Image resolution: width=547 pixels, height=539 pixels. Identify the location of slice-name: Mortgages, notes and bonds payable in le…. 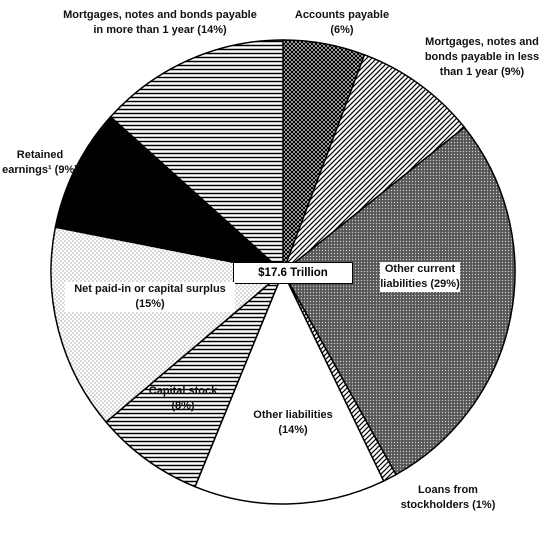
(482, 57).